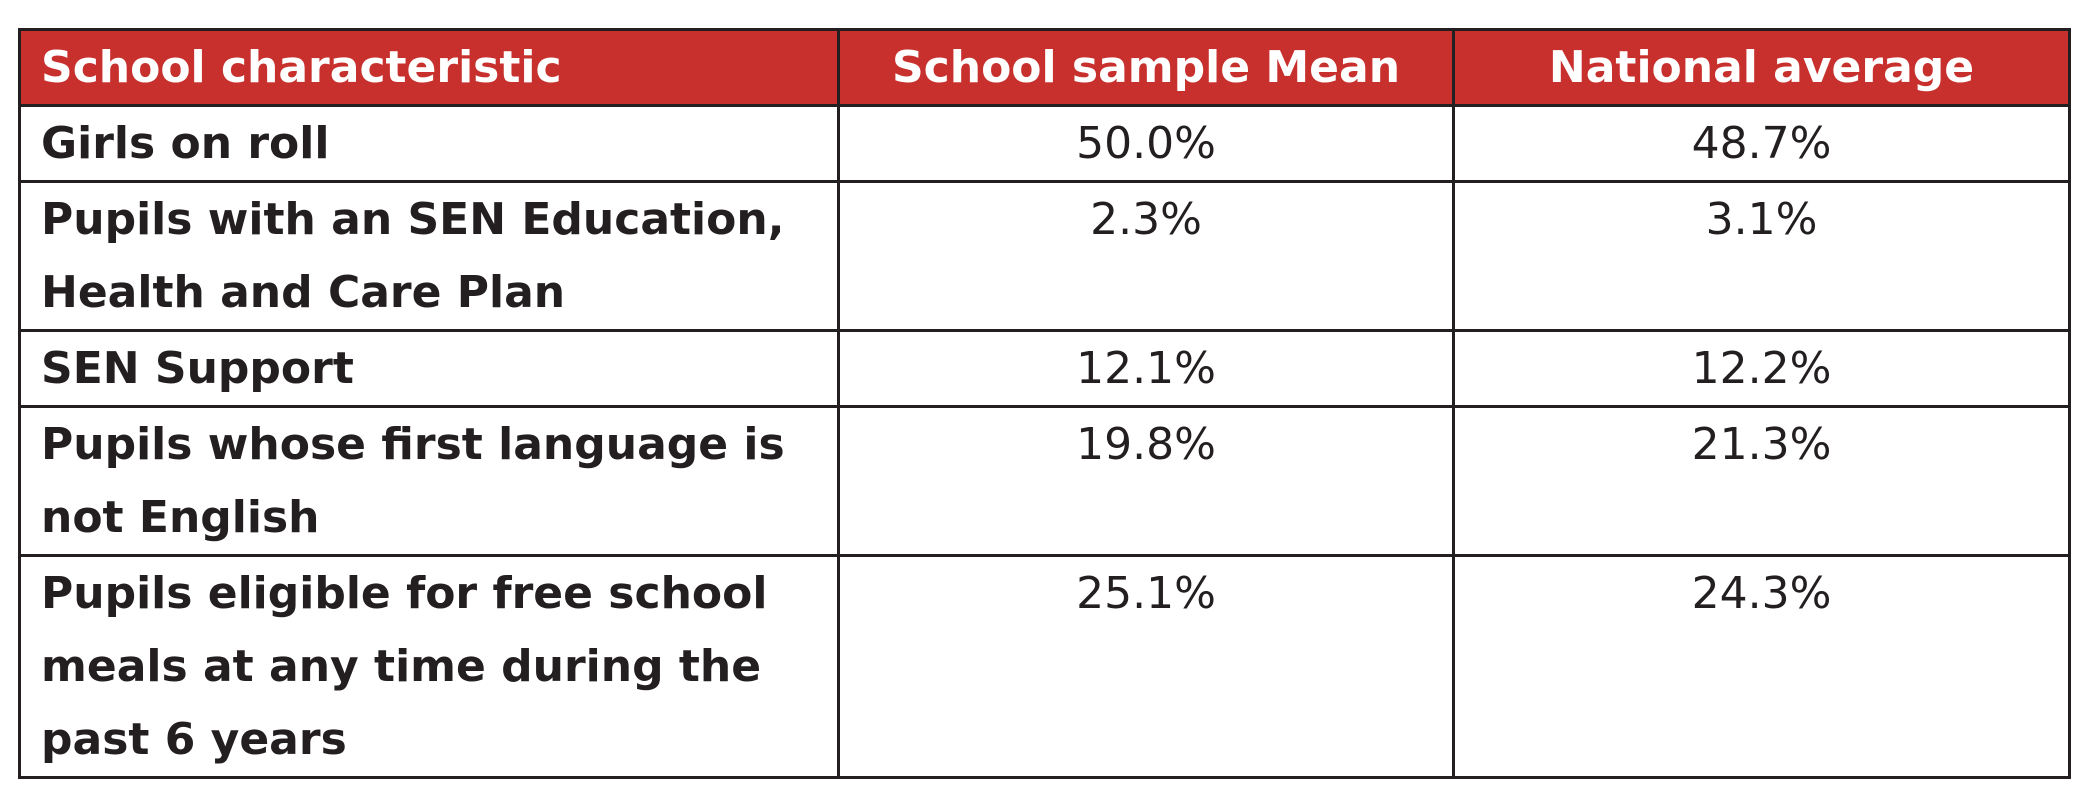 This screenshot has height=786, width=2094. I want to click on row-sample-mean: 25.1%, so click(1146, 666).